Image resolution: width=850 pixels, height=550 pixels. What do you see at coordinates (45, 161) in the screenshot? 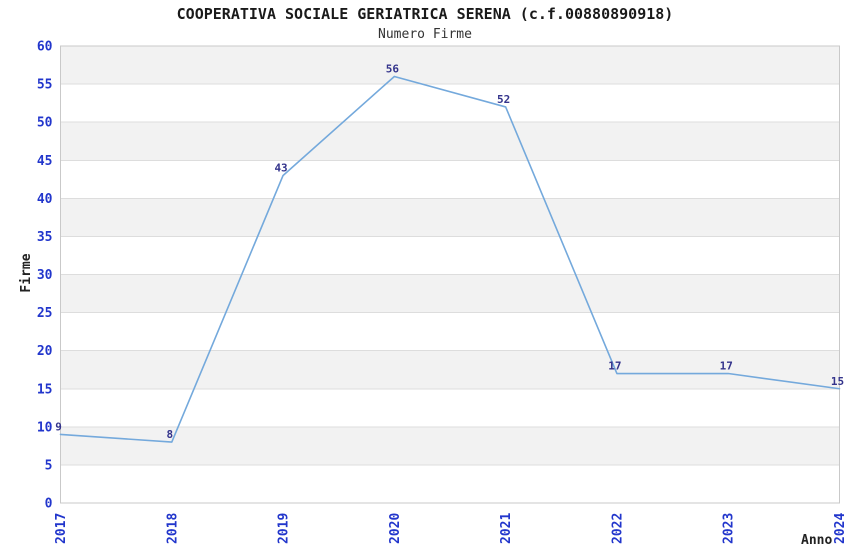
I see `y-tick-label: 45` at bounding box center [45, 161].